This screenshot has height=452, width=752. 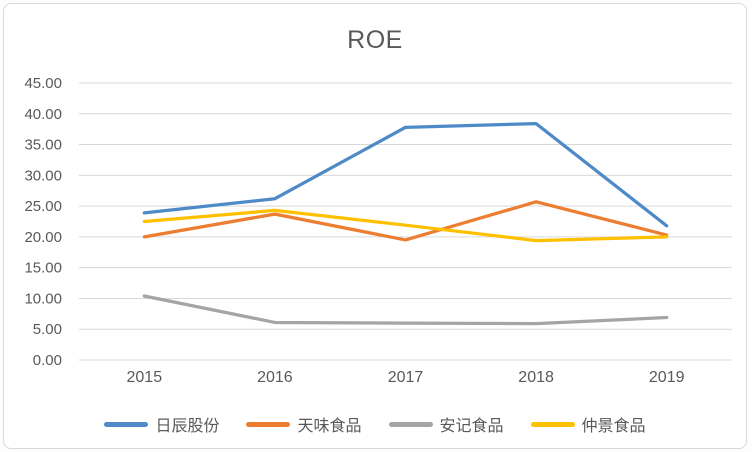 What do you see at coordinates (275, 377) in the screenshot?
I see `x-tick-label: 2016` at bounding box center [275, 377].